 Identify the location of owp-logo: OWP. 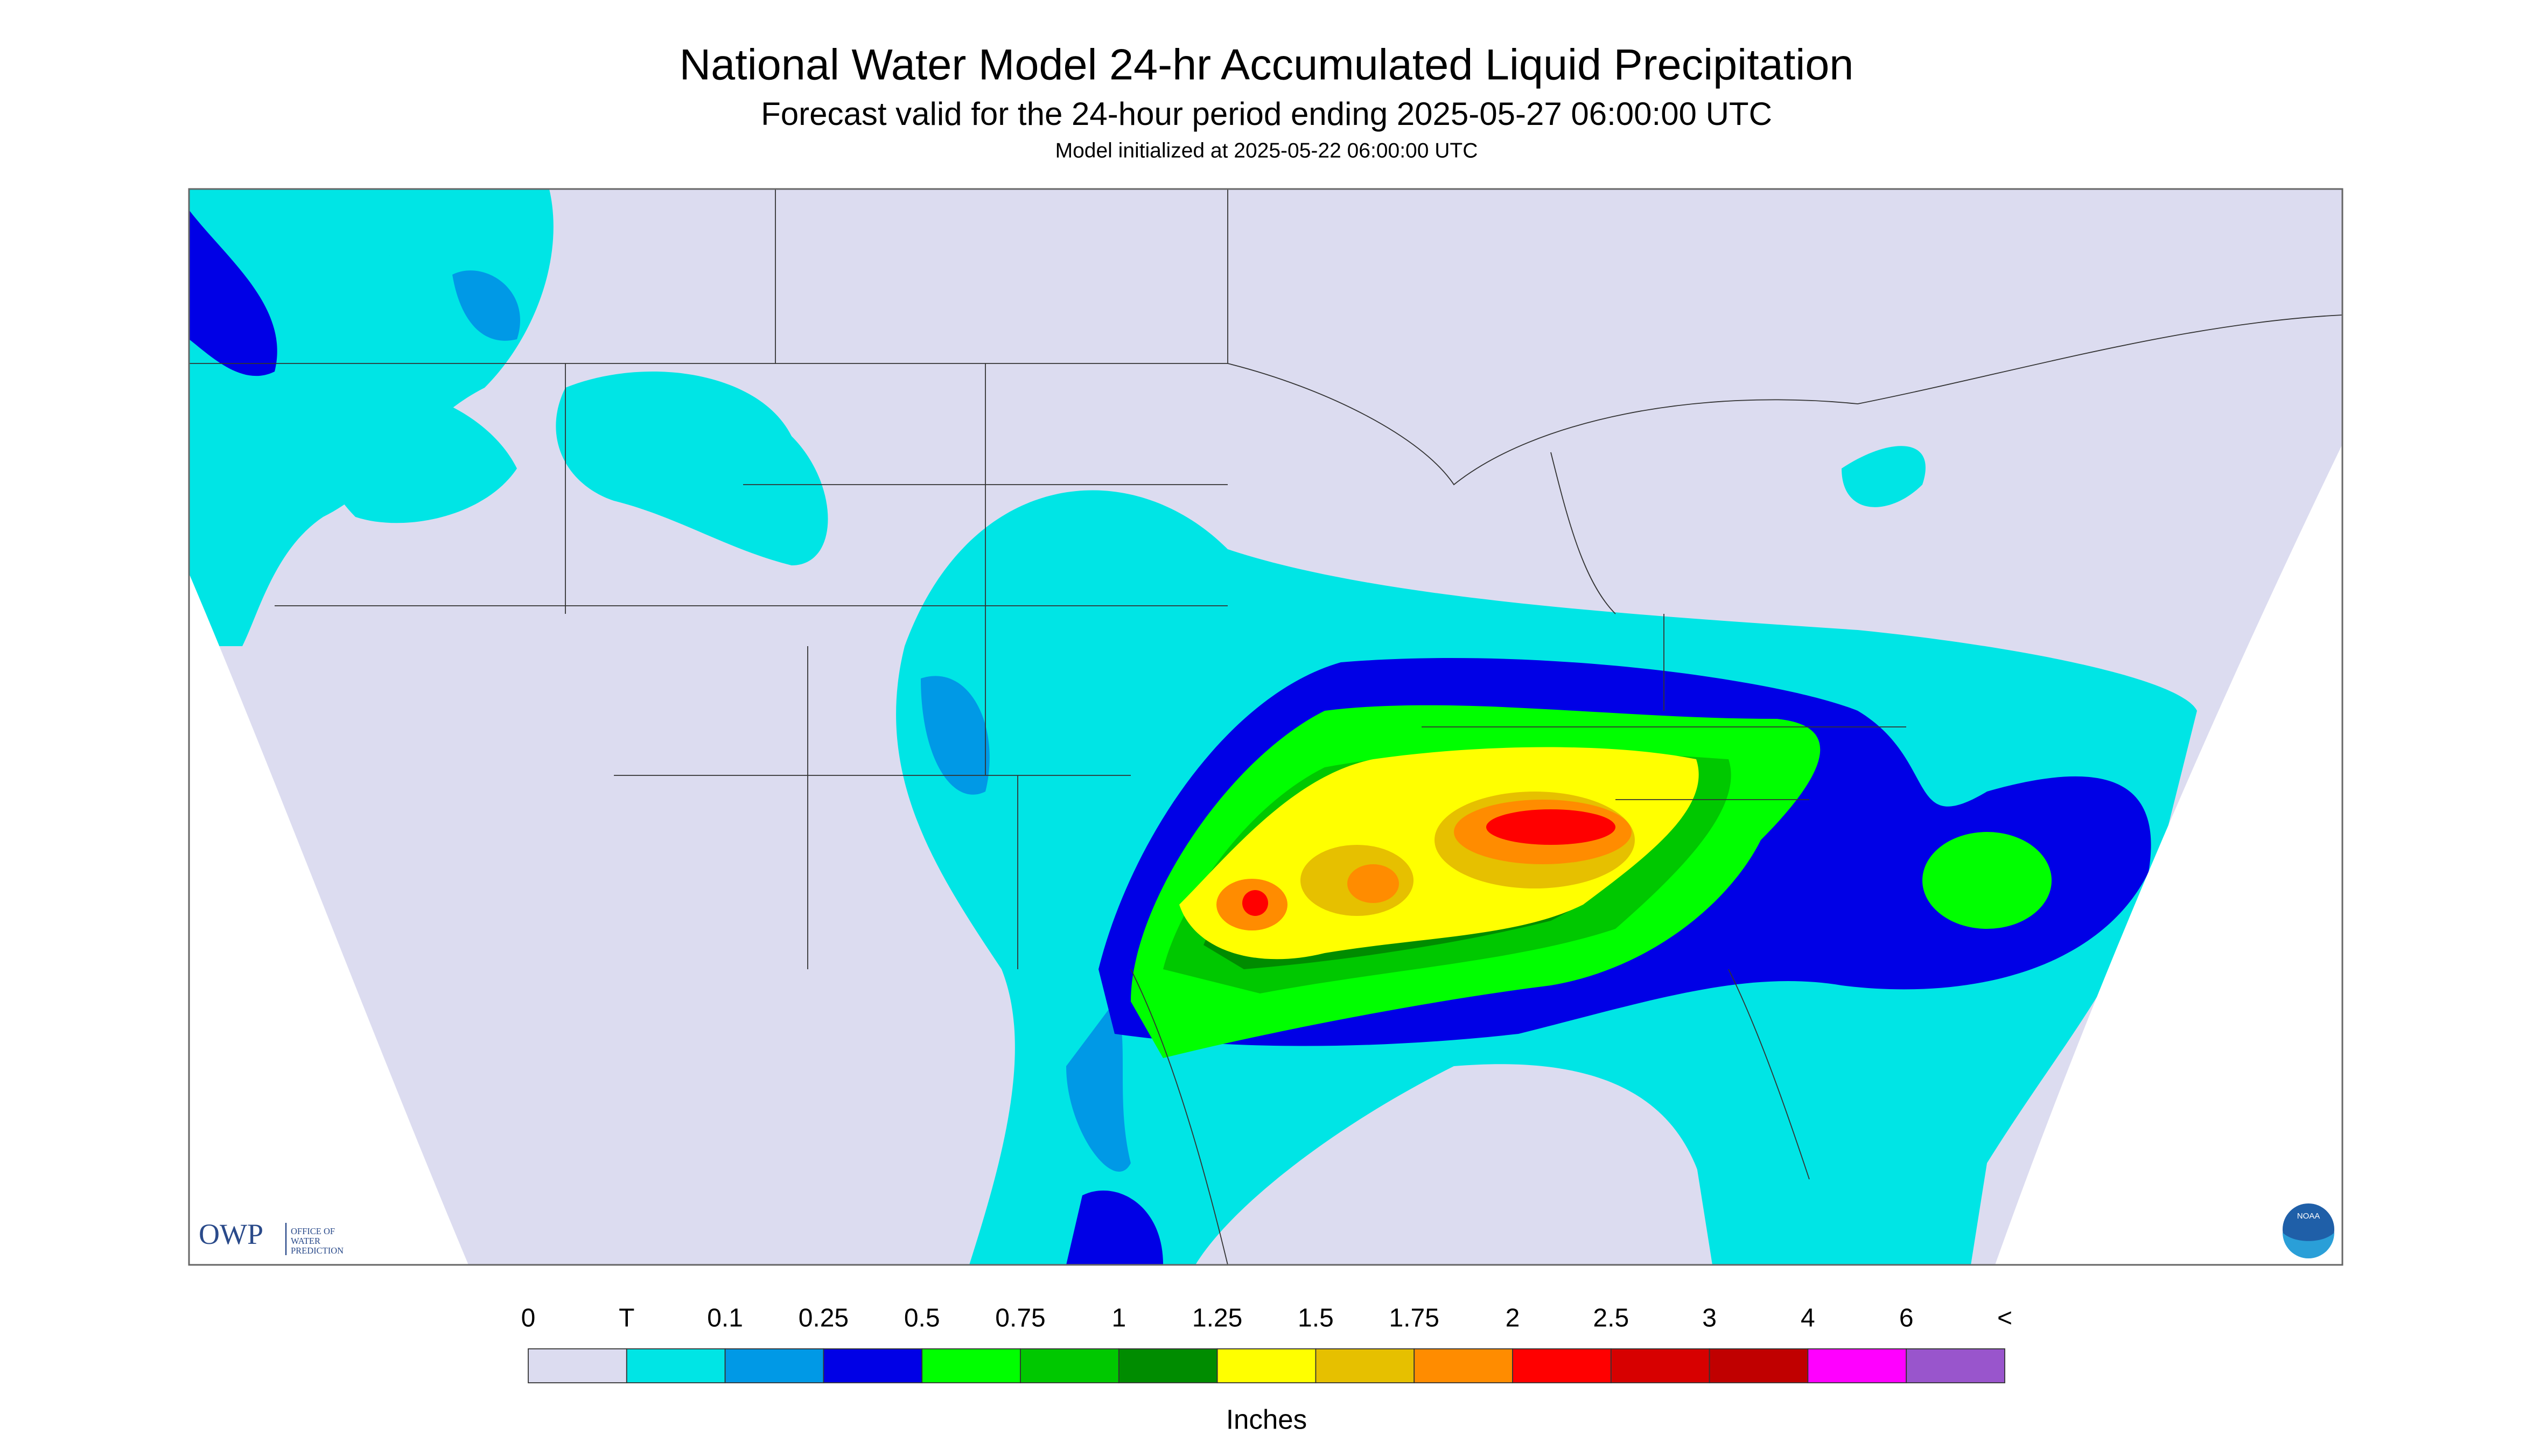
(231, 1234).